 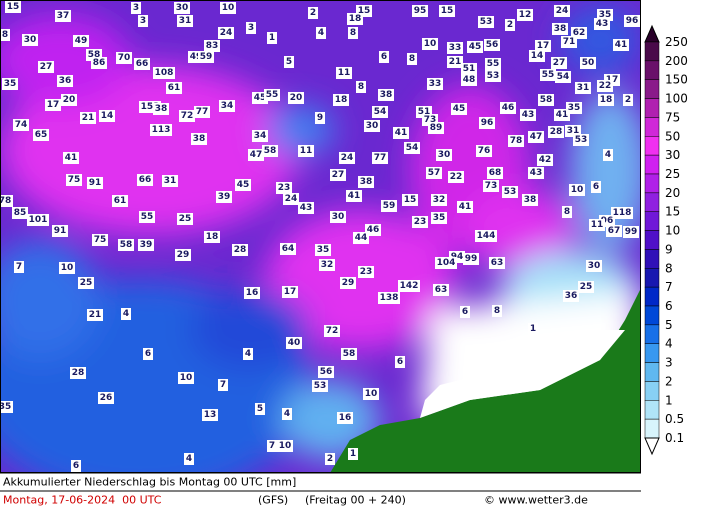 I want to click on map-label: 4, so click(x=321, y=33).